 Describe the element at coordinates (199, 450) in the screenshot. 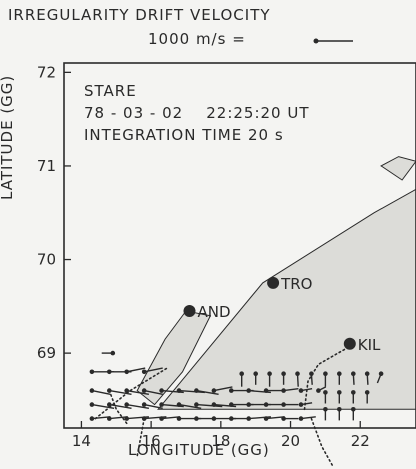

I see `x-axis-label: LONGITUDE (GG)` at that location.